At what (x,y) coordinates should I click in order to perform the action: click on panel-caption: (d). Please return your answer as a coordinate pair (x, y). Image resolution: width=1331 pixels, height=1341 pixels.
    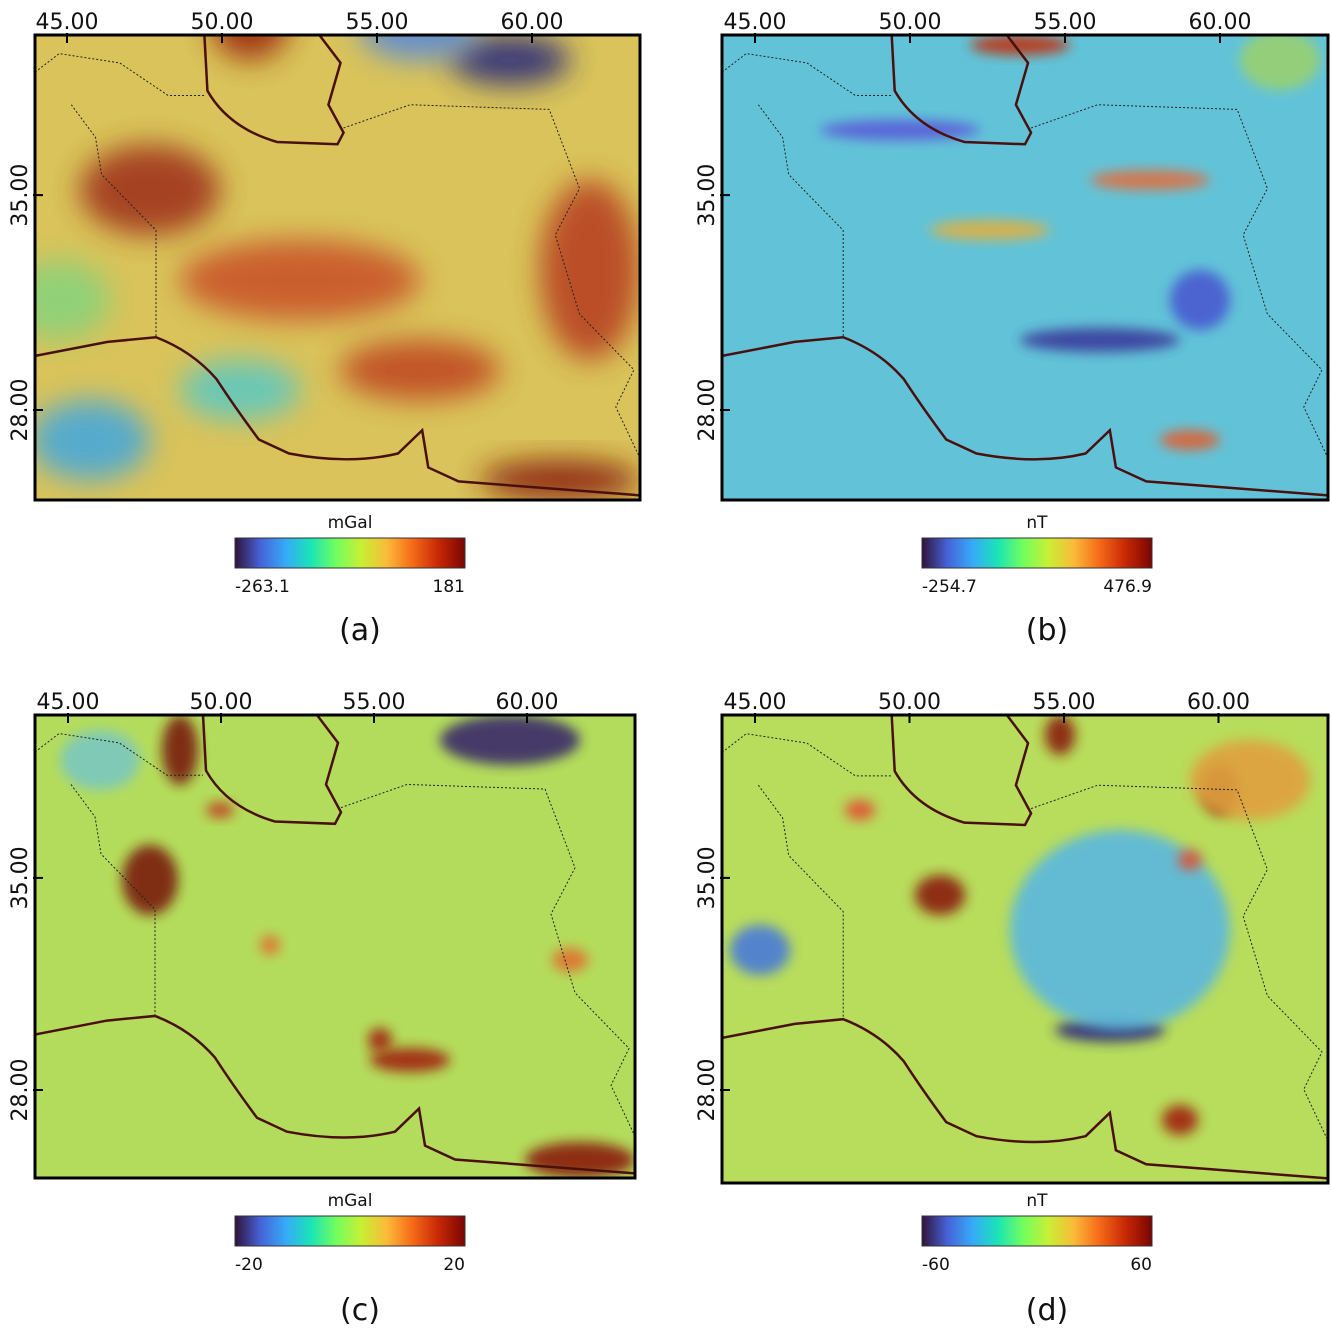
    Looking at the image, I should click on (1047, 1310).